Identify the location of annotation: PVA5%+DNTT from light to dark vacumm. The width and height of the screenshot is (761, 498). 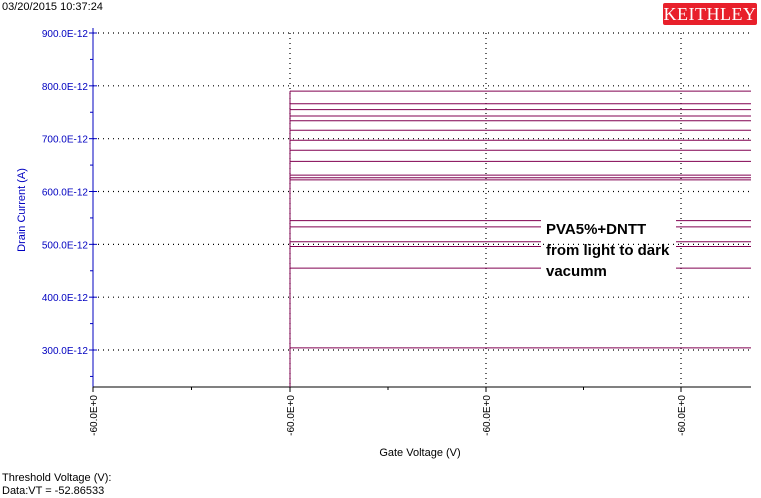
(608, 250).